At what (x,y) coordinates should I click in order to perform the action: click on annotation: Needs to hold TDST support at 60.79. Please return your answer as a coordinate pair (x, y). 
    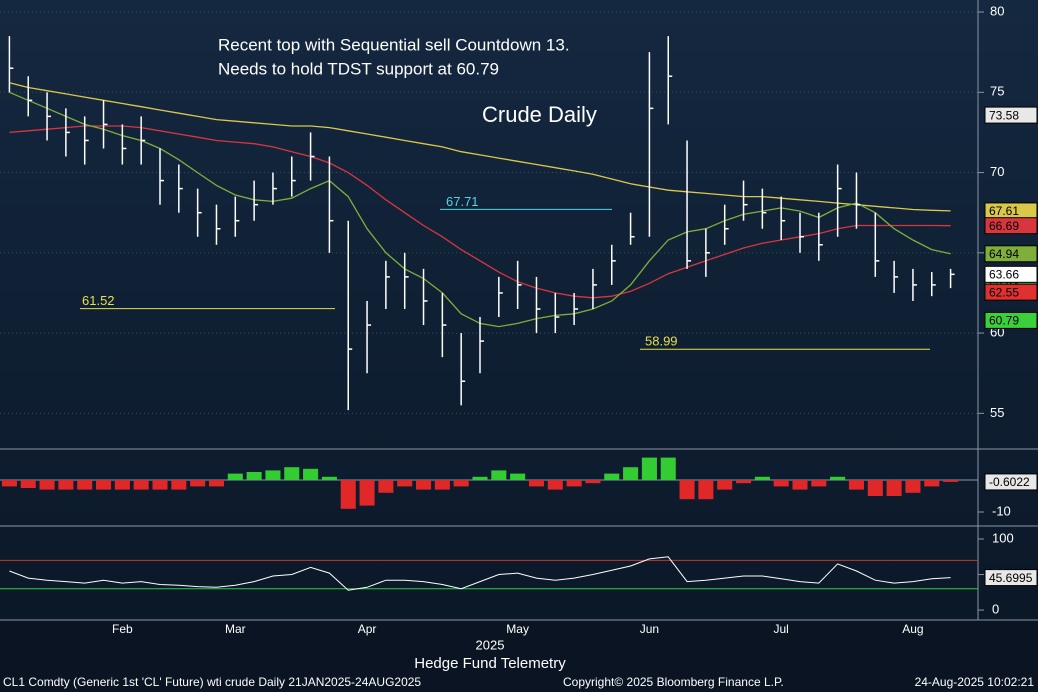
    Looking at the image, I should click on (358, 68).